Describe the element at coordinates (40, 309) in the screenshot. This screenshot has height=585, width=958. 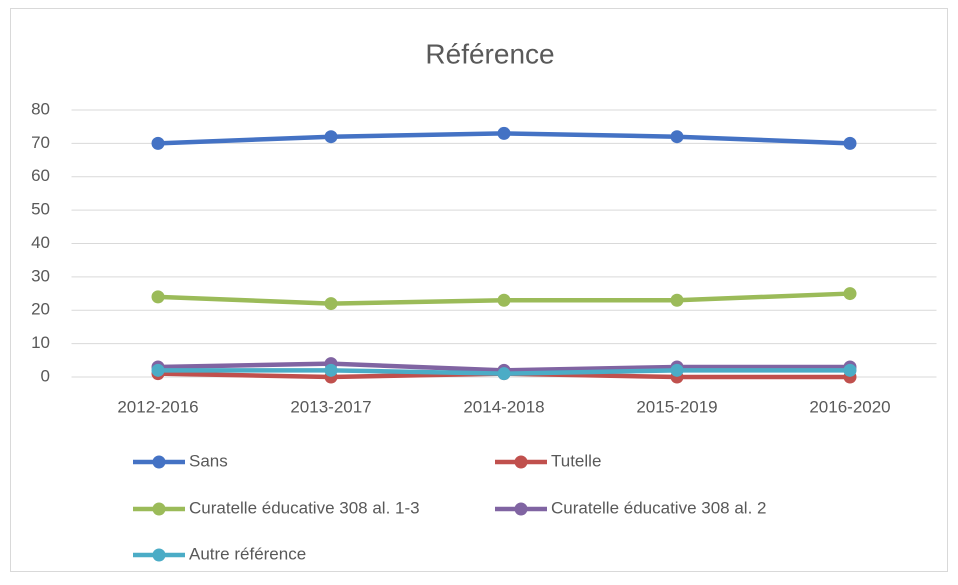
I see `y-tick-label: 20` at that location.